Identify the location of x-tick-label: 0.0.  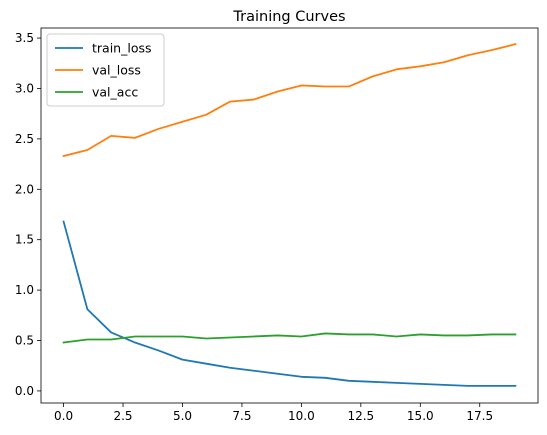
(63, 416).